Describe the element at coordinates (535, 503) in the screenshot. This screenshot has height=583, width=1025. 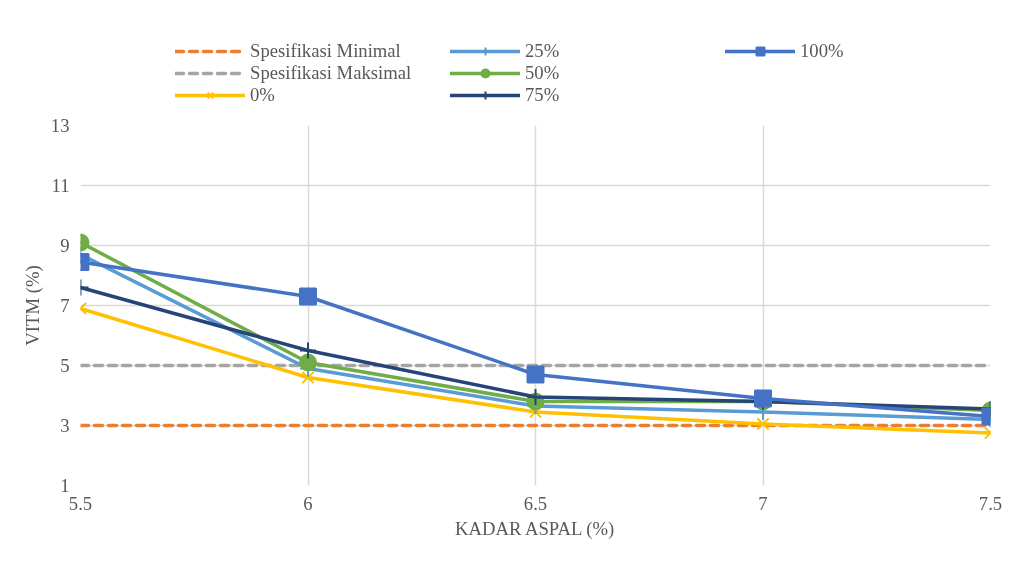
I see `x-tick-label: 6.5` at that location.